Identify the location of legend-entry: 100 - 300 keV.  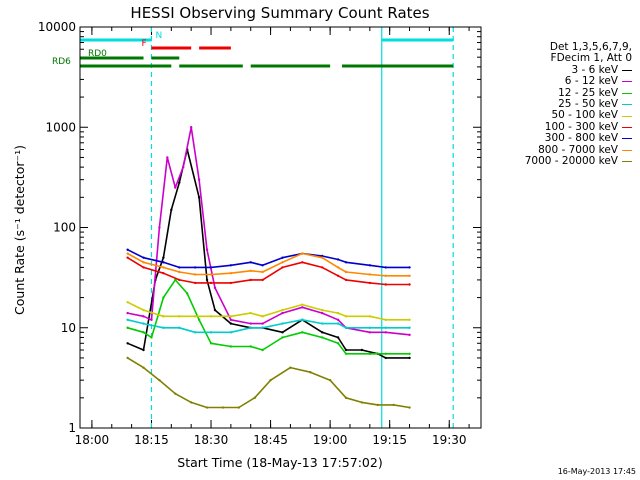
(566, 126).